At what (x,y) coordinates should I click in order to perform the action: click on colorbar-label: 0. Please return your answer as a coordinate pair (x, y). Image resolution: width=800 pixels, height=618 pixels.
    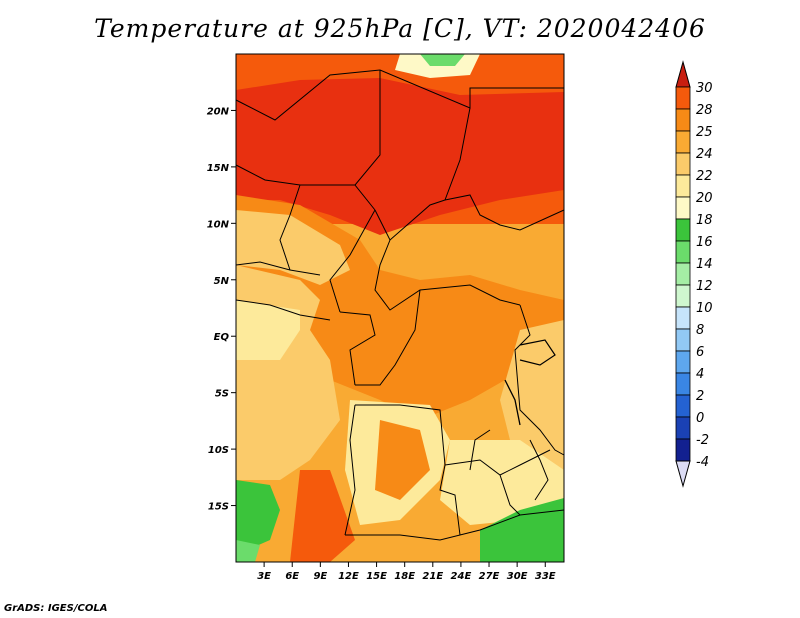
    Looking at the image, I should click on (700, 418).